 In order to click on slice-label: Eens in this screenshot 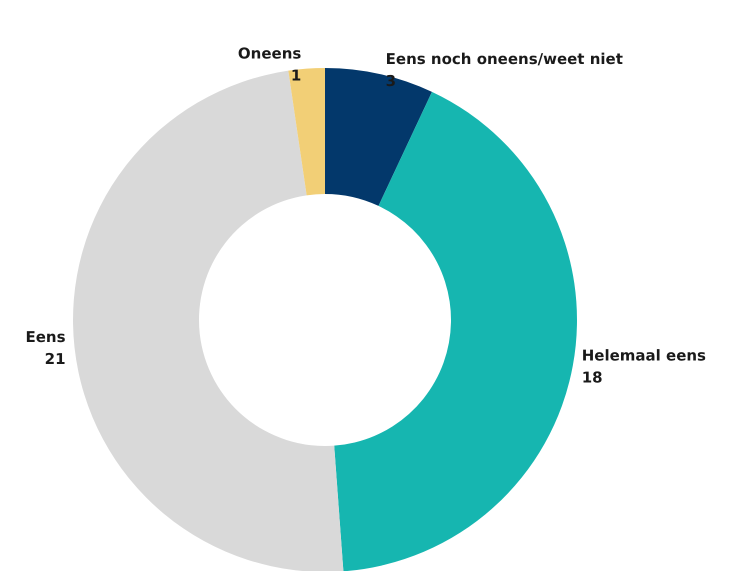, I will do `click(46, 337)`.